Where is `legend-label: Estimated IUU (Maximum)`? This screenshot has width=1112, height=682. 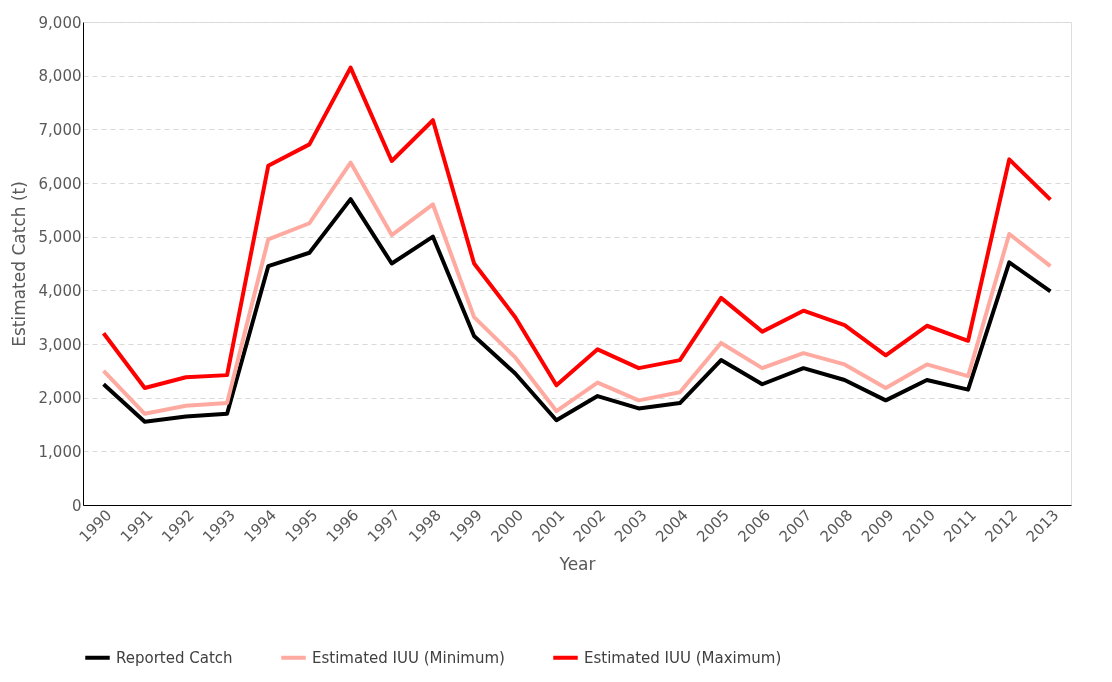
legend-label: Estimated IUU (Maximum) is located at coordinates (683, 657).